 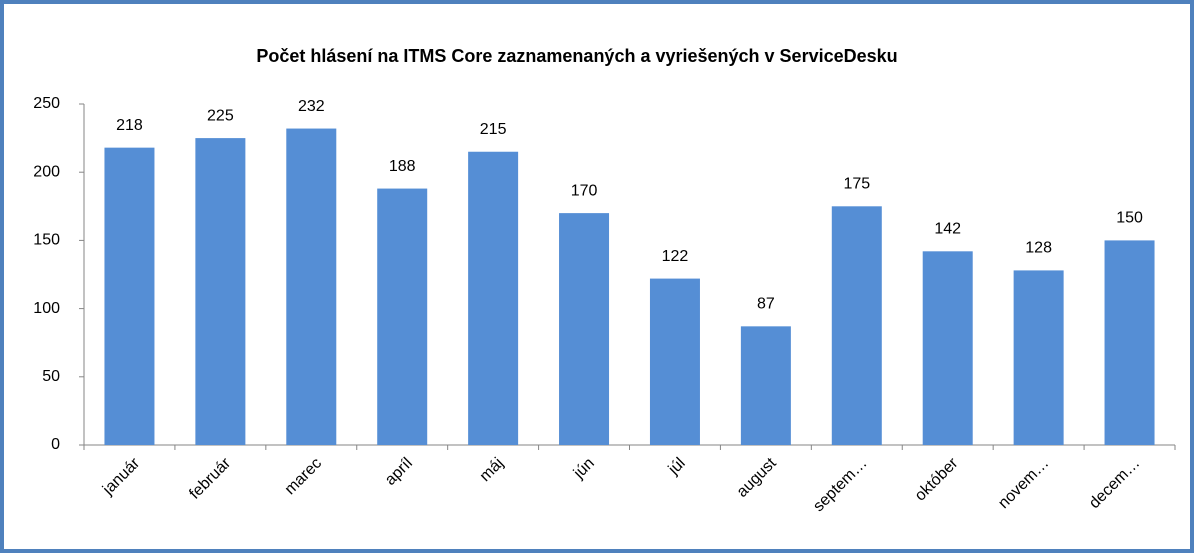 I want to click on data-label: 188, so click(x=402, y=166).